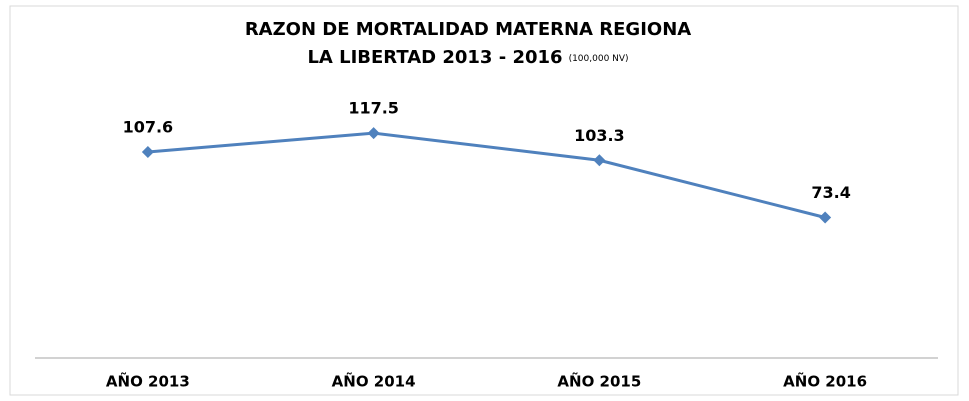 Image resolution: width=969 pixels, height=401 pixels. Describe the element at coordinates (599, 381) in the screenshot. I see `x-tick-label: AÑO 2015` at that location.